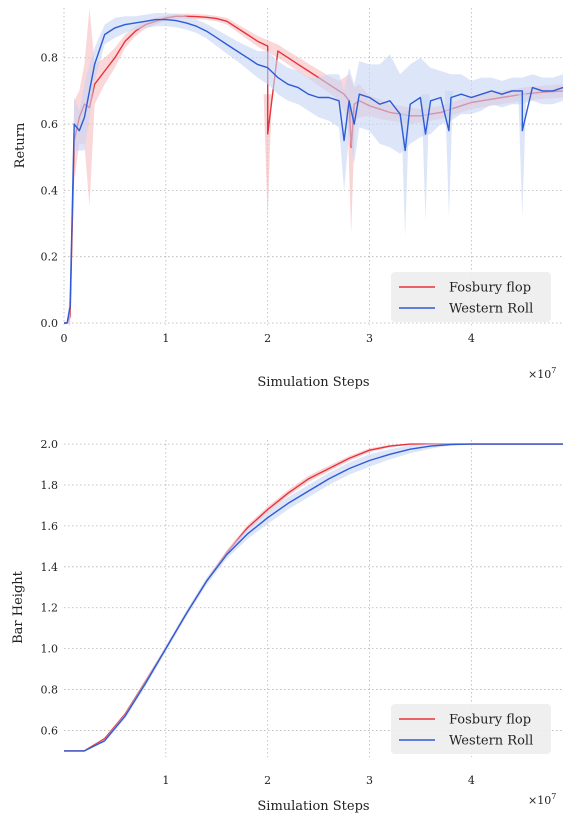 The width and height of the screenshot is (569, 816). What do you see at coordinates (50, 485) in the screenshot?
I see `y-tick-label: 1.8` at bounding box center [50, 485].